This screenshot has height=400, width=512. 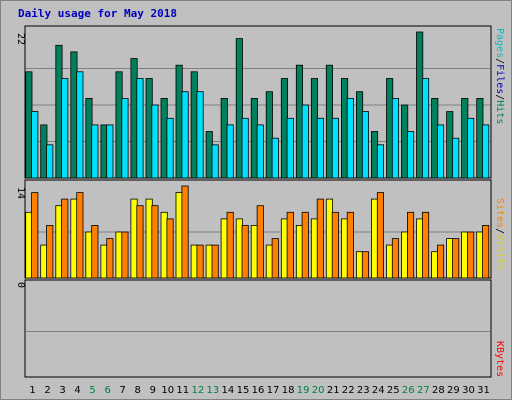 I want to click on day-label-29: 29, so click(x=453, y=390).